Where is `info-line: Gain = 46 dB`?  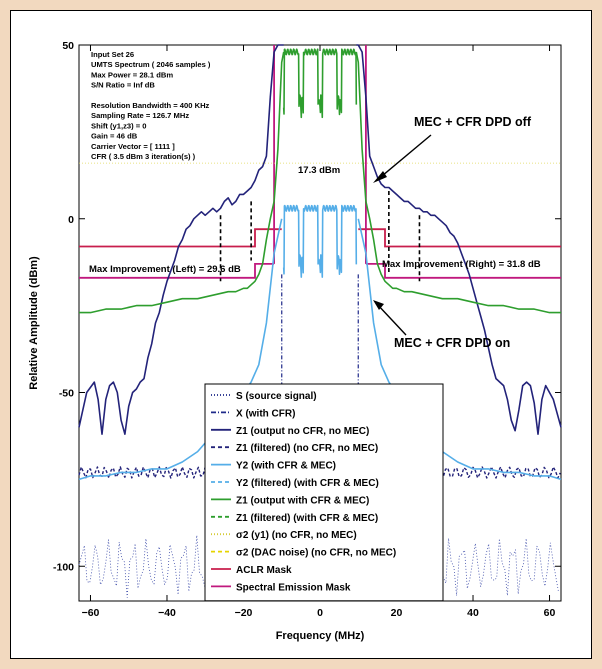
info-line: Gain = 46 dB is located at coordinates (114, 136).